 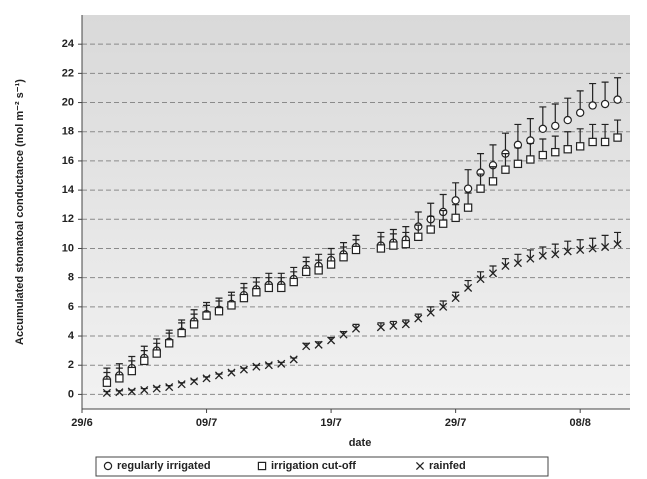 I want to click on y-tick-label: 6, so click(x=71, y=307).